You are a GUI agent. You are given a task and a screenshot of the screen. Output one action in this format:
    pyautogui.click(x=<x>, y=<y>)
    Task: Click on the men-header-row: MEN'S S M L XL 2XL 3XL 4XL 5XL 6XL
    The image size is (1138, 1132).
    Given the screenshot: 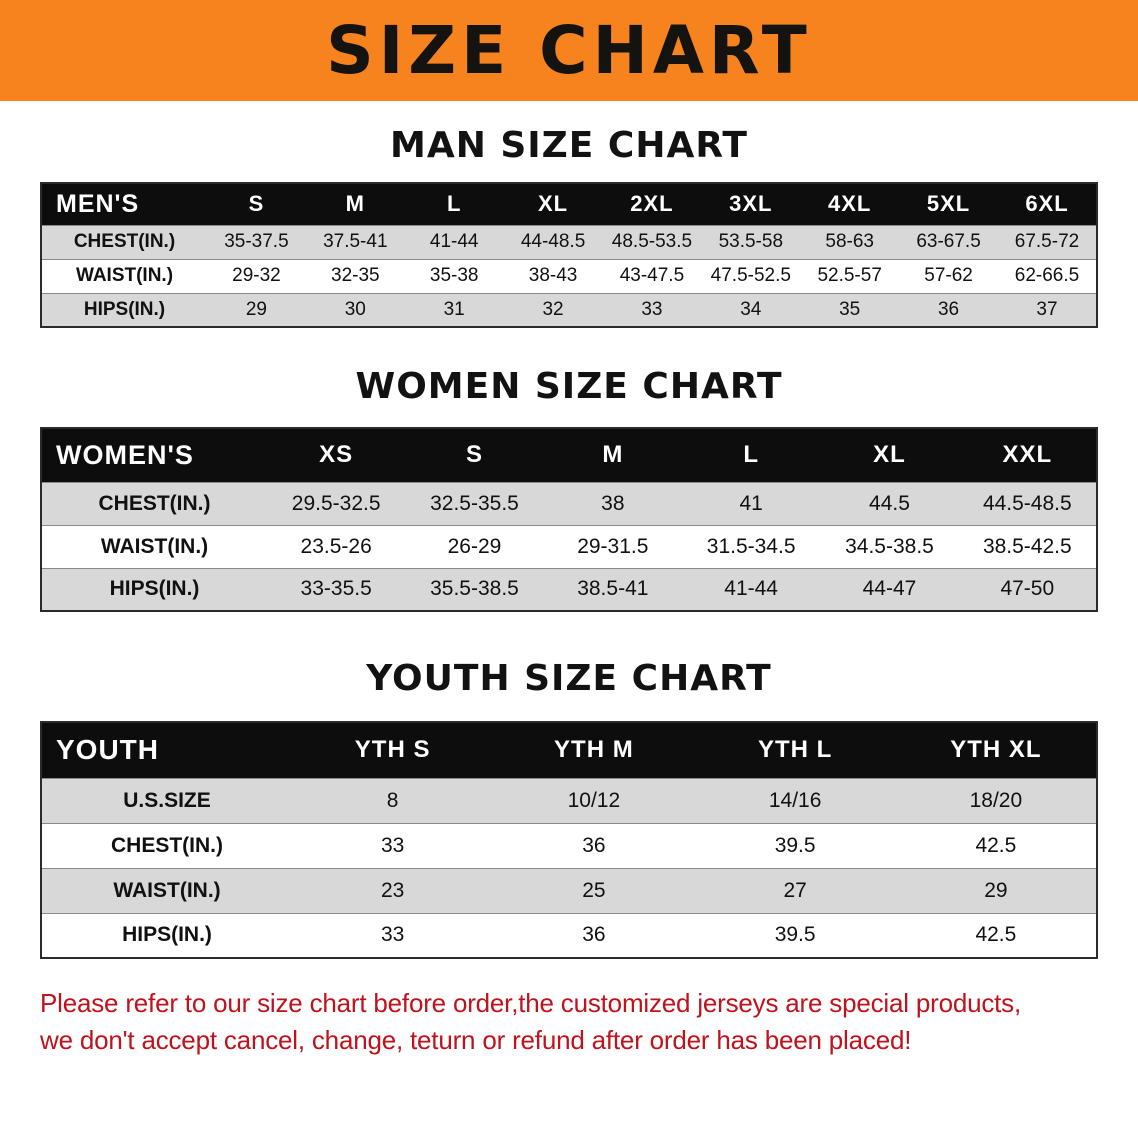 What is the action you would take?
    pyautogui.click(x=569, y=204)
    